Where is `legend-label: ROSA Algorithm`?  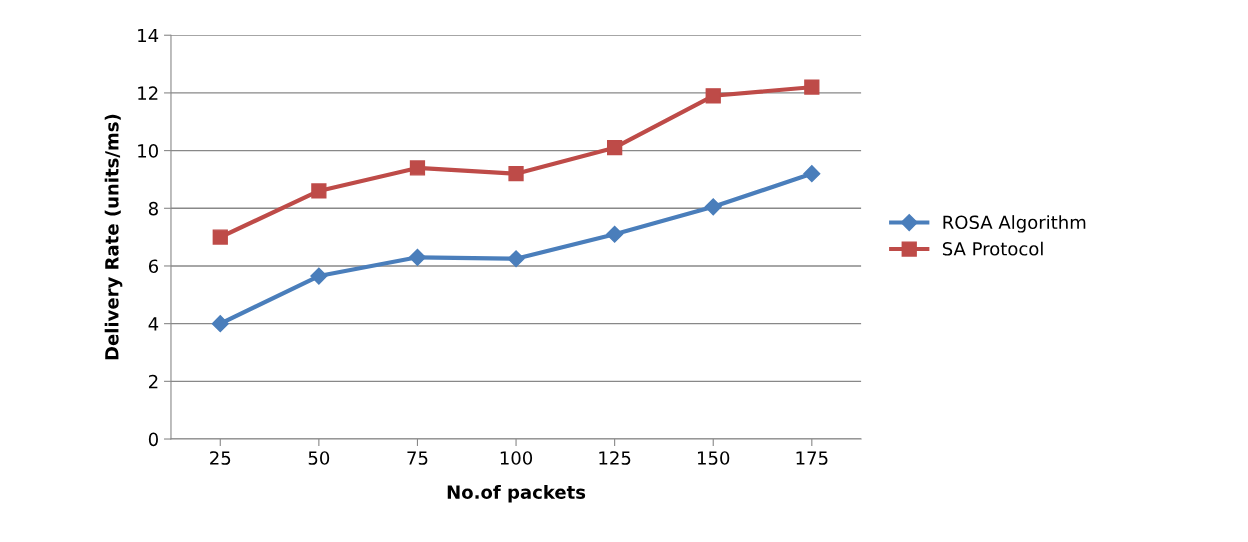 legend-label: ROSA Algorithm is located at coordinates (1014, 224).